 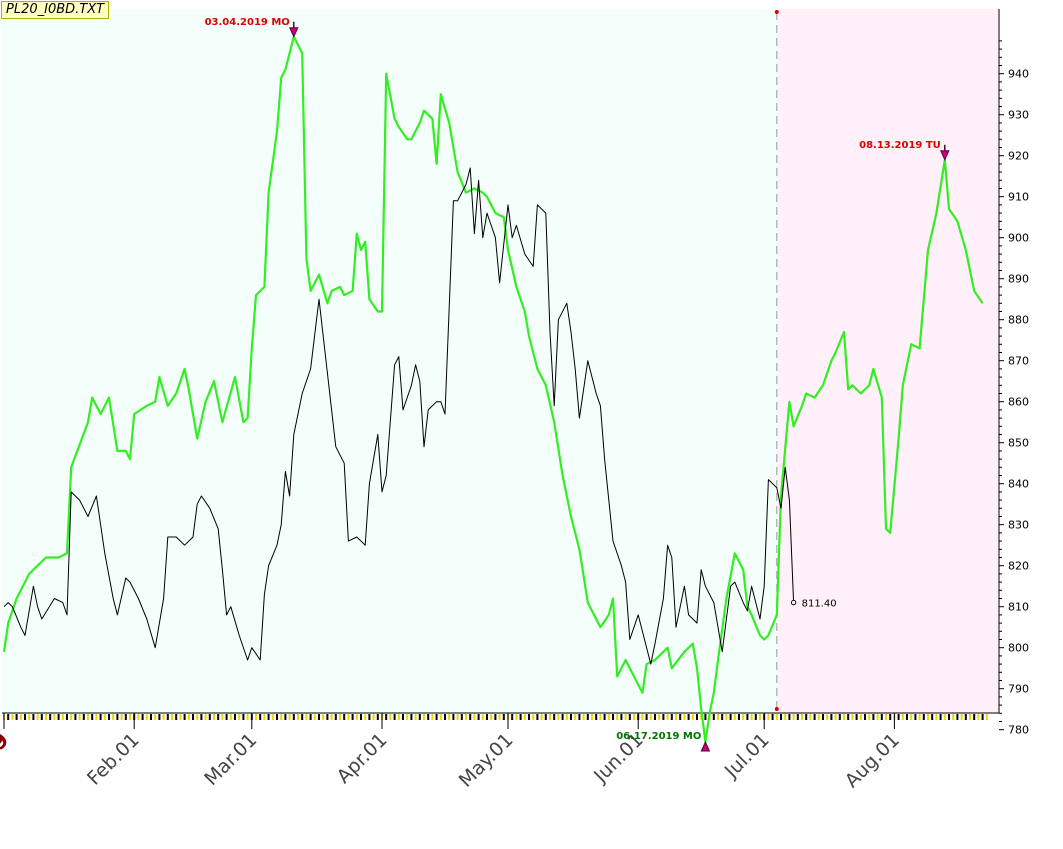 What do you see at coordinates (747, 756) in the screenshot?
I see `x-month-label: Jul.01` at bounding box center [747, 756].